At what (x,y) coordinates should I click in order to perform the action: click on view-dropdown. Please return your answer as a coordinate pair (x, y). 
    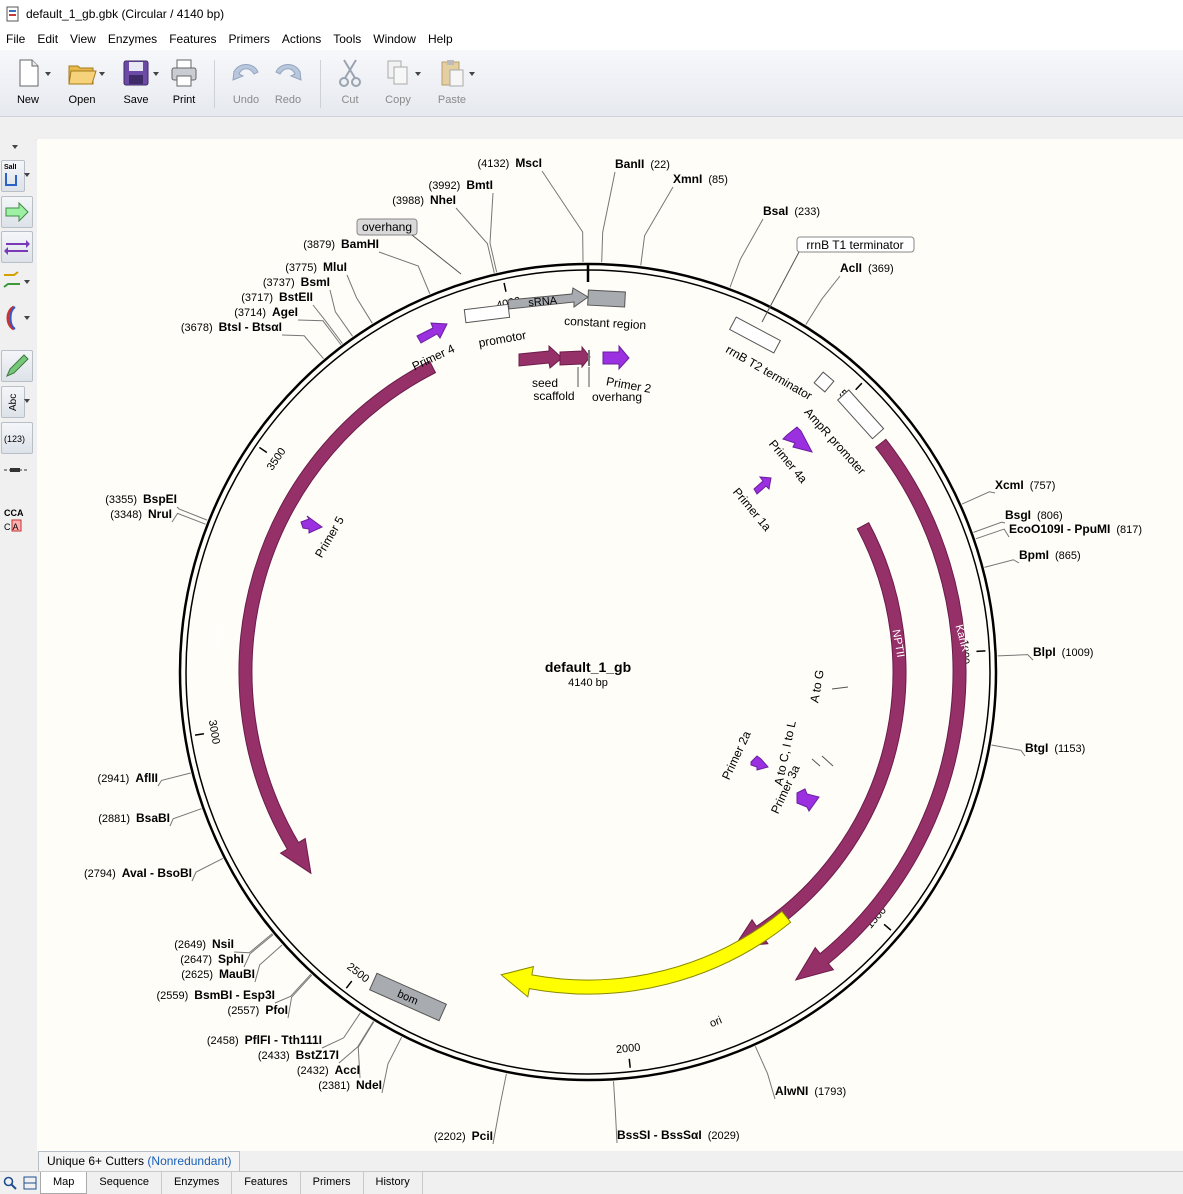
    Looking at the image, I should click on (27, 318).